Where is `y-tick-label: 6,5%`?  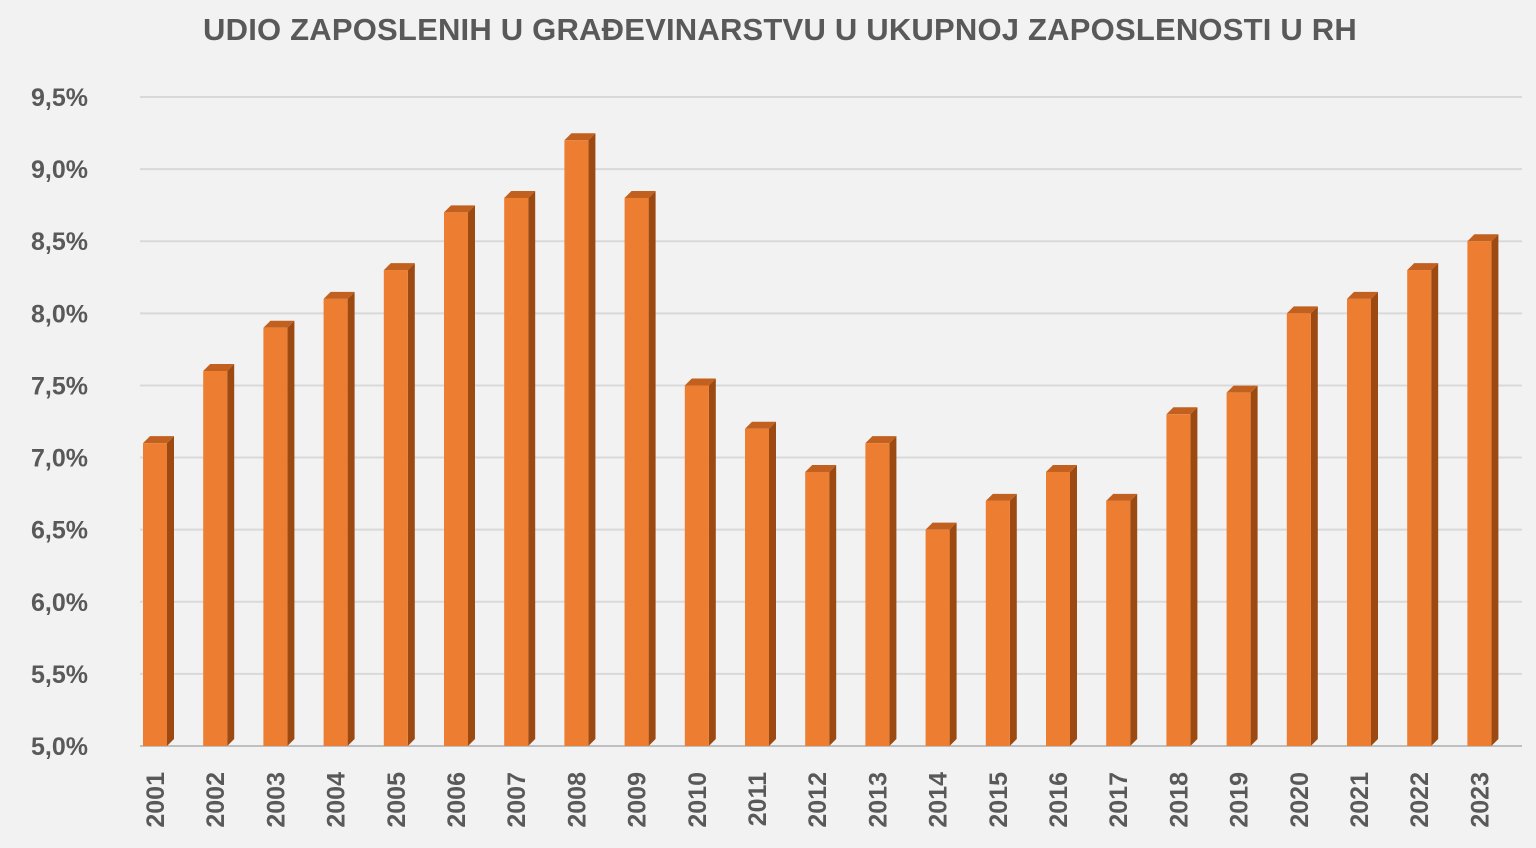 y-tick-label: 6,5% is located at coordinates (59, 531).